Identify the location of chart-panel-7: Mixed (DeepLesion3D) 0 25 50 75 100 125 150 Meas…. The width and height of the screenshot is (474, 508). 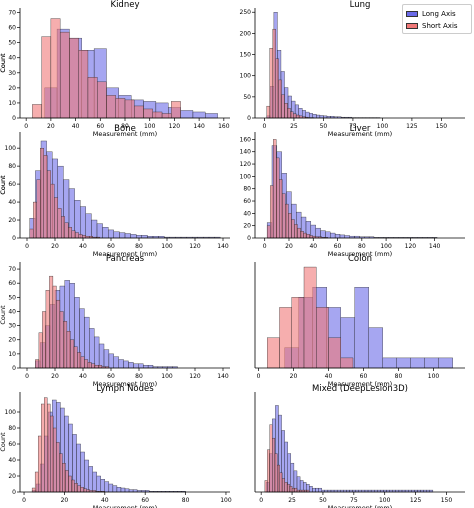
(359, 446).